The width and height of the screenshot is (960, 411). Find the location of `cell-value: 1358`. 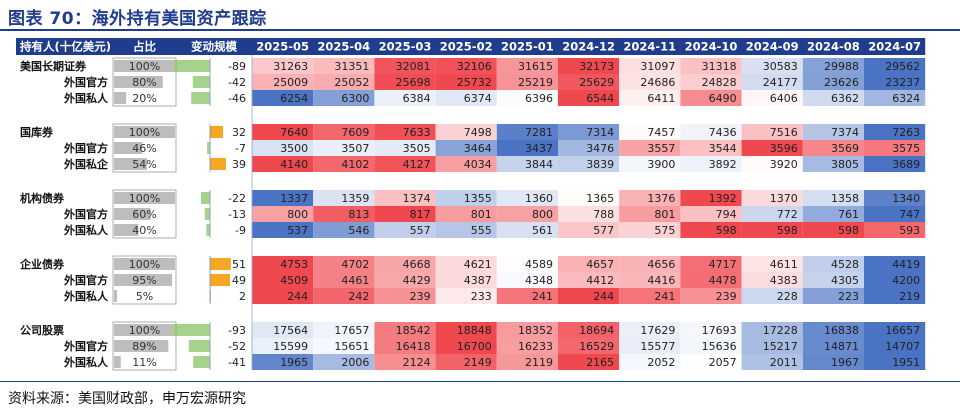

cell-value: 1358 is located at coordinates (845, 198).